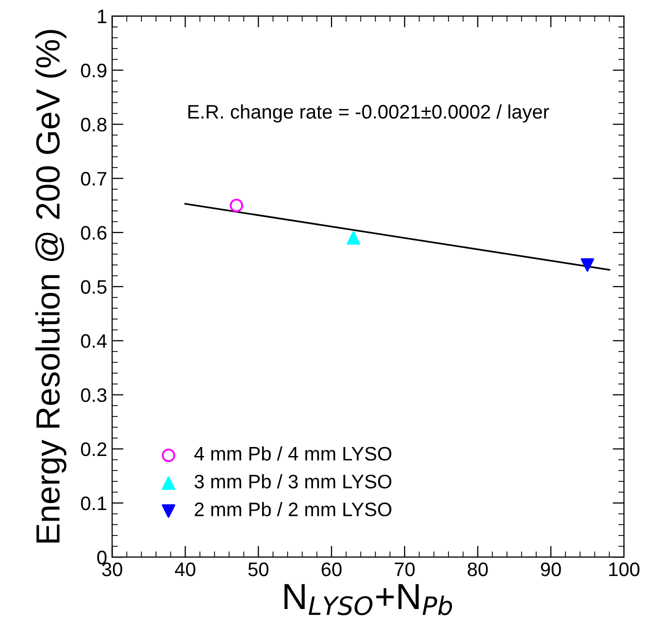  I want to click on x-axis-title: N$_{LYSO}$+N$_{Pb}$, so click(368, 600).